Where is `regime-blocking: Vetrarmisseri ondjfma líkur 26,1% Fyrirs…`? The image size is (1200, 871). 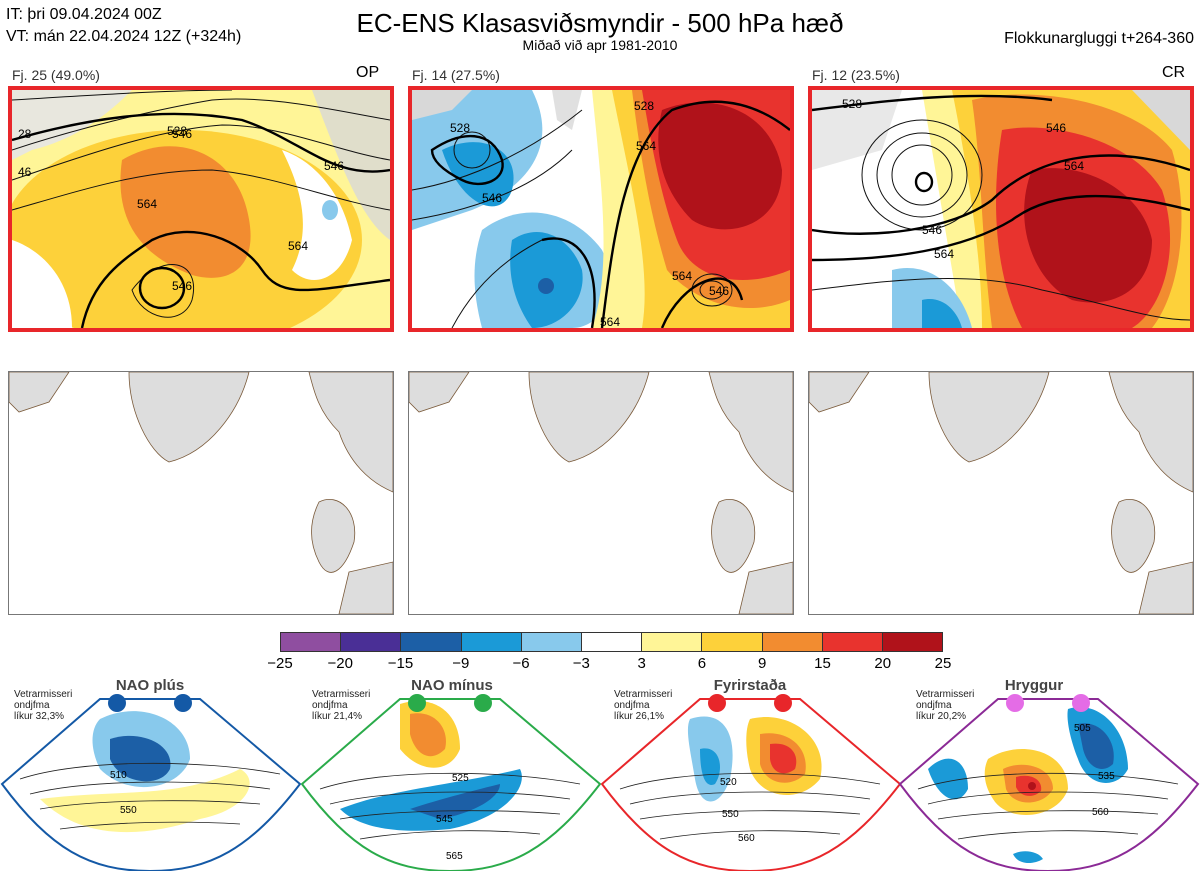
regime-blocking: Vetrarmisseri ondjfma líkur 26,1% Fyrirs… is located at coordinates (751, 773).